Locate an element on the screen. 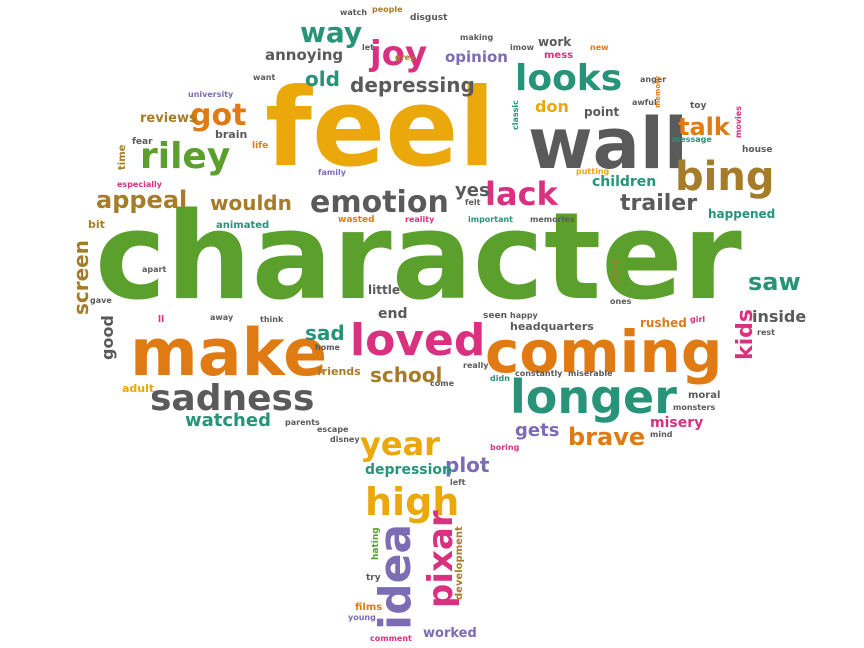 The width and height of the screenshot is (864, 648). word-lack: lack is located at coordinates (522, 194).